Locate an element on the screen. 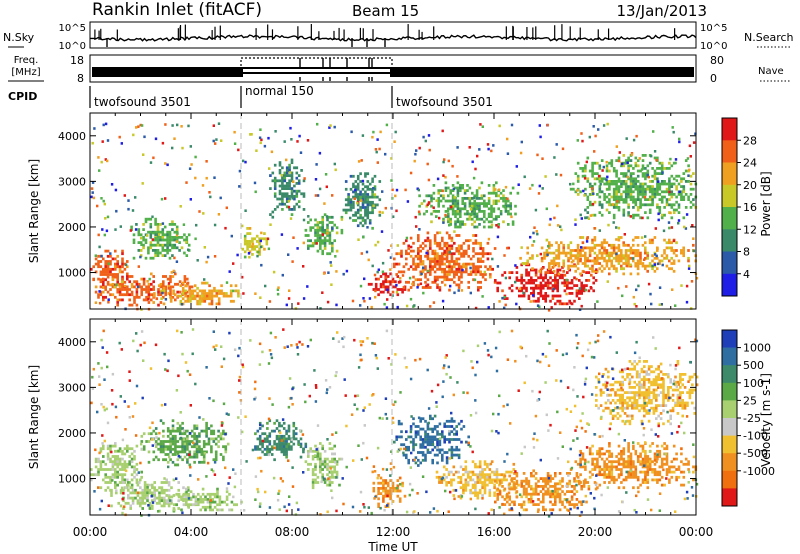 The image size is (800, 554). station-title: Rankin Inlet (fitACF) is located at coordinates (177, 10).